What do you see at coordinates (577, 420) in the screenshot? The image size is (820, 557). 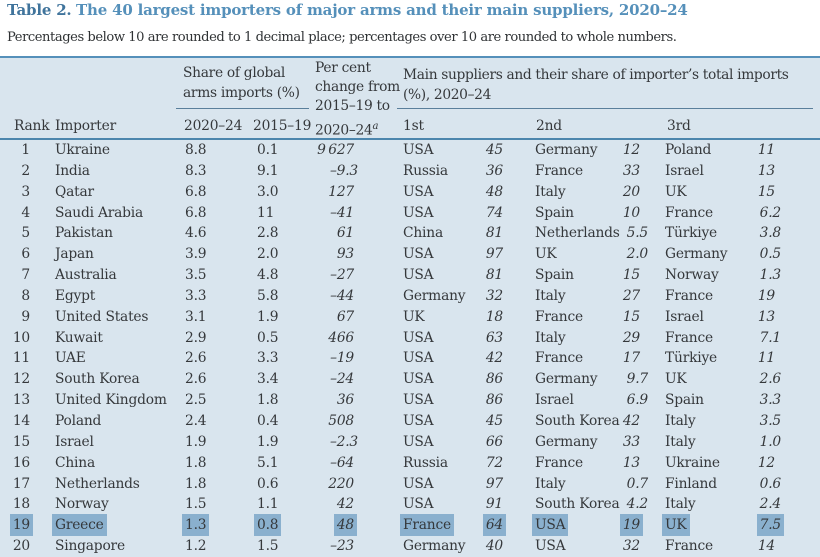 I see `supplier2-name-cell: South Korea` at bounding box center [577, 420].